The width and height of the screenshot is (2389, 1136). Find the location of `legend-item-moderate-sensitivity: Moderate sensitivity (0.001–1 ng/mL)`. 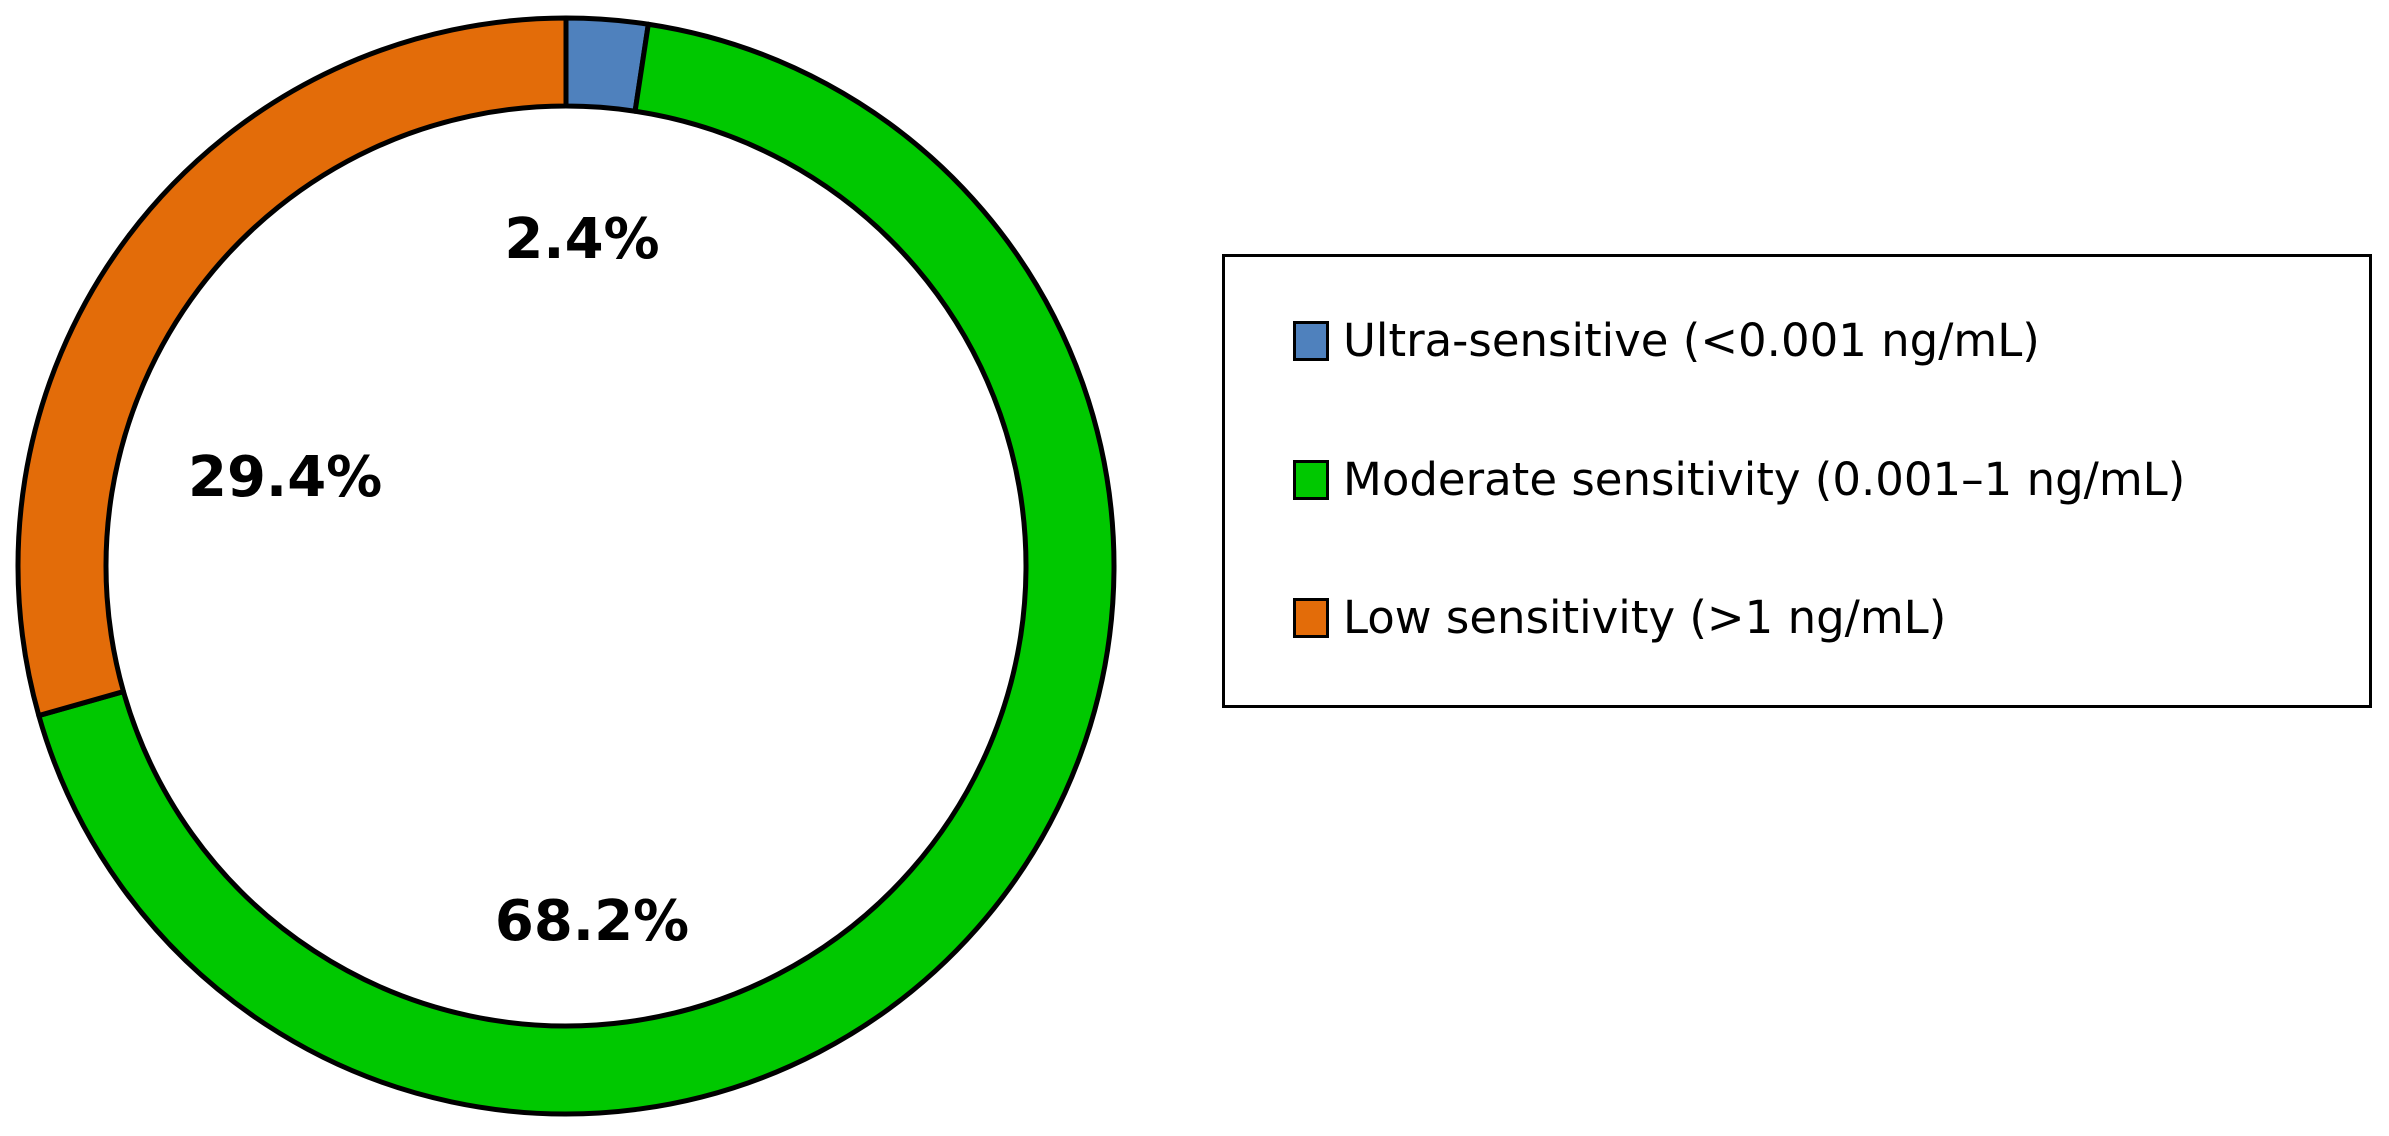

legend-item-moderate-sensitivity: Moderate sensitivity (0.001–1 ng/mL) is located at coordinates (1739, 479).